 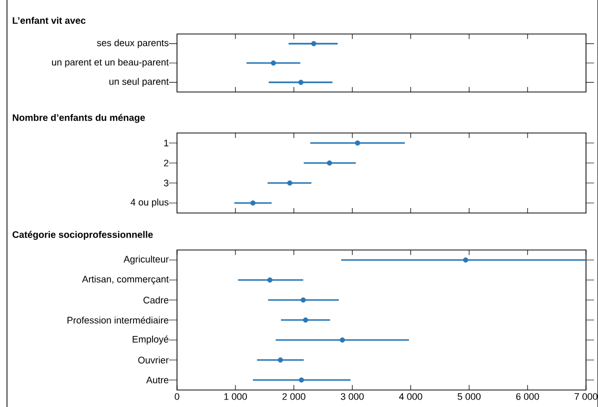 I want to click on x-tick-label: 1 000, so click(x=235, y=396).